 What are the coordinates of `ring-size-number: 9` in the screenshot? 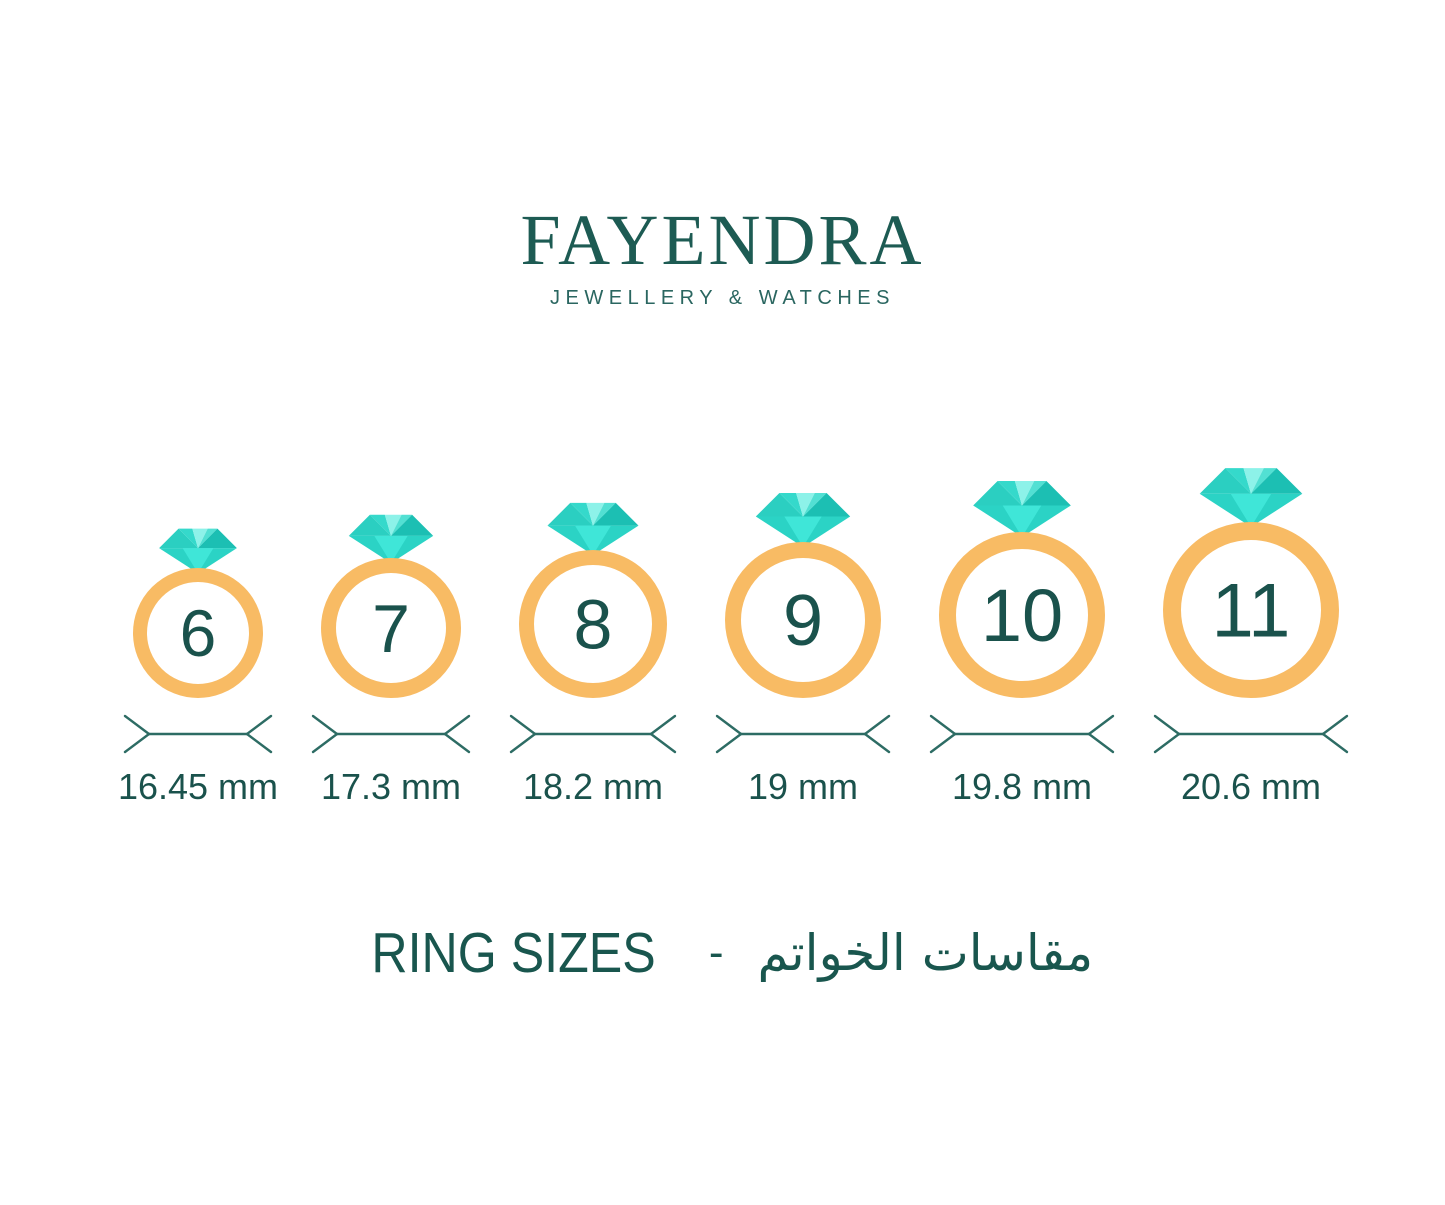 It's located at (803, 621).